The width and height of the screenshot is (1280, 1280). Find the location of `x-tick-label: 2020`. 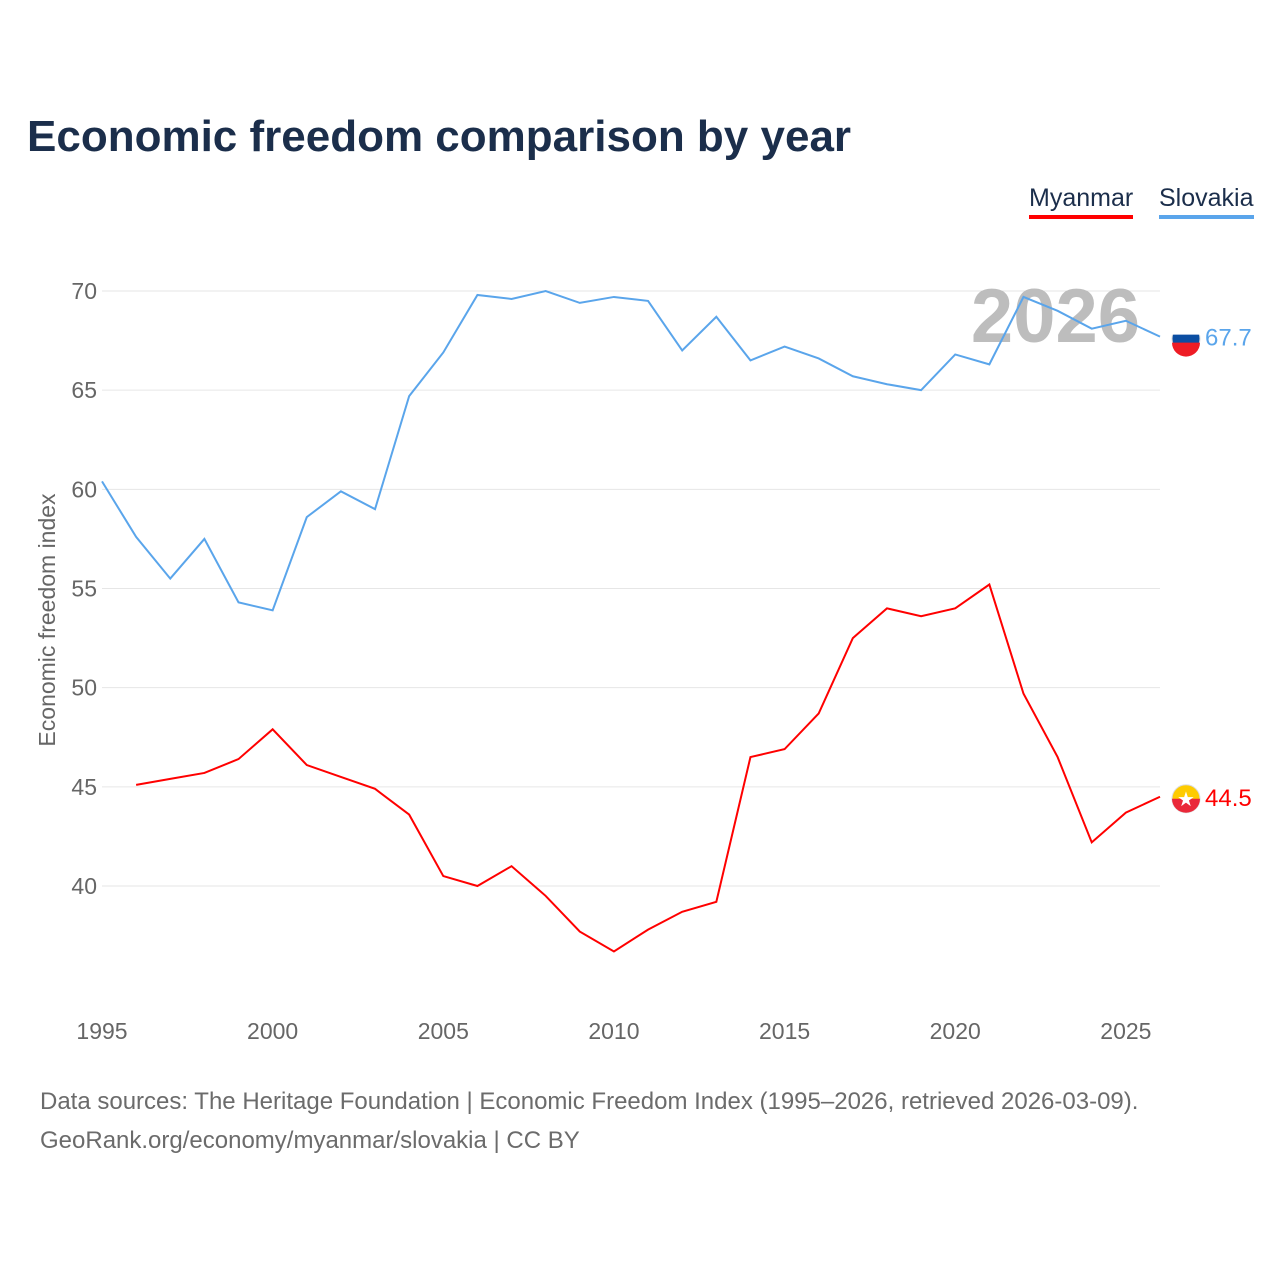

x-tick-label: 2020 is located at coordinates (955, 1031).